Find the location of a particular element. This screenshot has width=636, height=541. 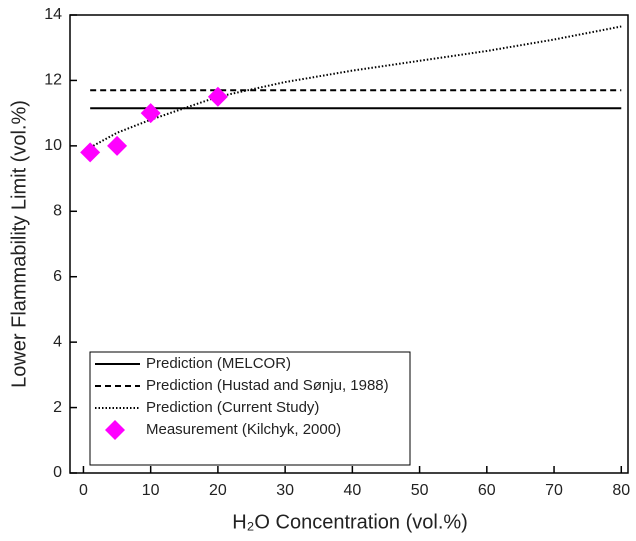

legend-box is located at coordinates (250, 408).